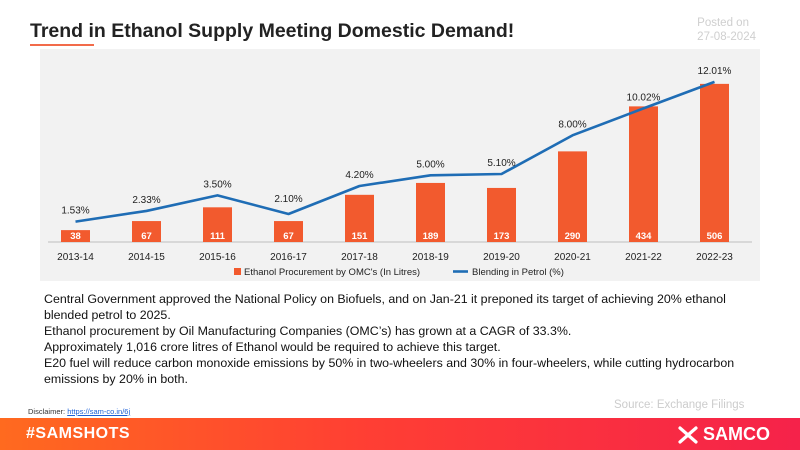 This screenshot has width=800, height=450. What do you see at coordinates (679, 405) in the screenshot?
I see `source-note: Source: Exchange Filings` at bounding box center [679, 405].